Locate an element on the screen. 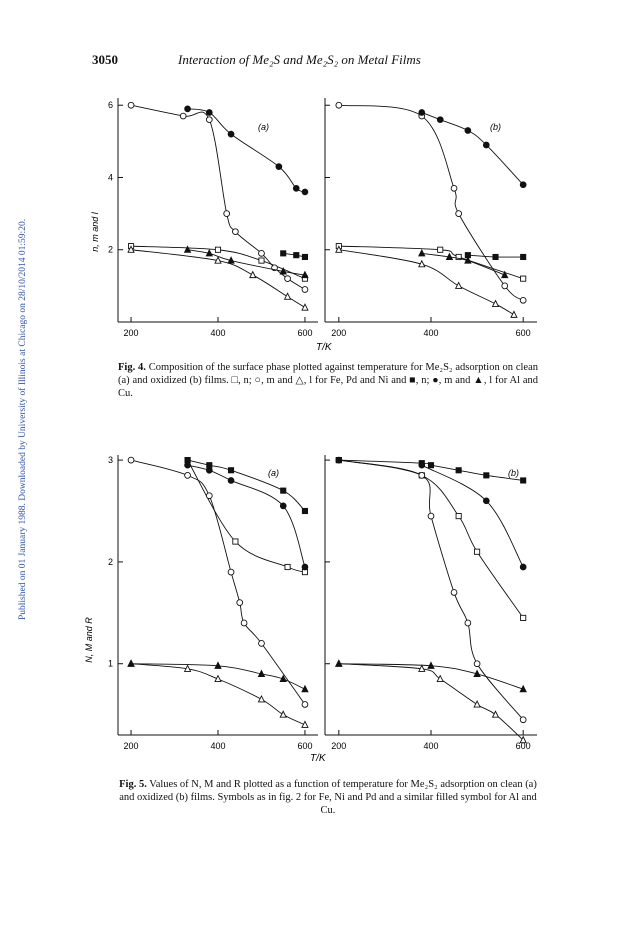  figure-4-xlabel: T/K is located at coordinates (324, 347).